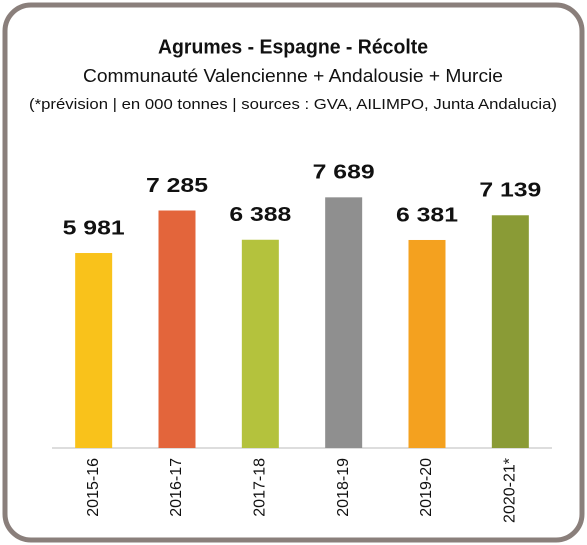 This screenshot has height=545, width=587. I want to click on x-tick-label: 2018-19, so click(343, 487).